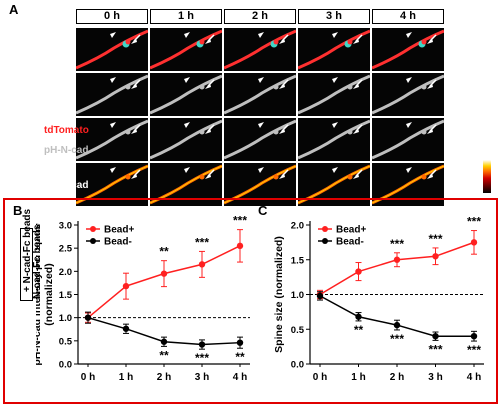  I want to click on time-header-3: 3 h, so click(334, 16).